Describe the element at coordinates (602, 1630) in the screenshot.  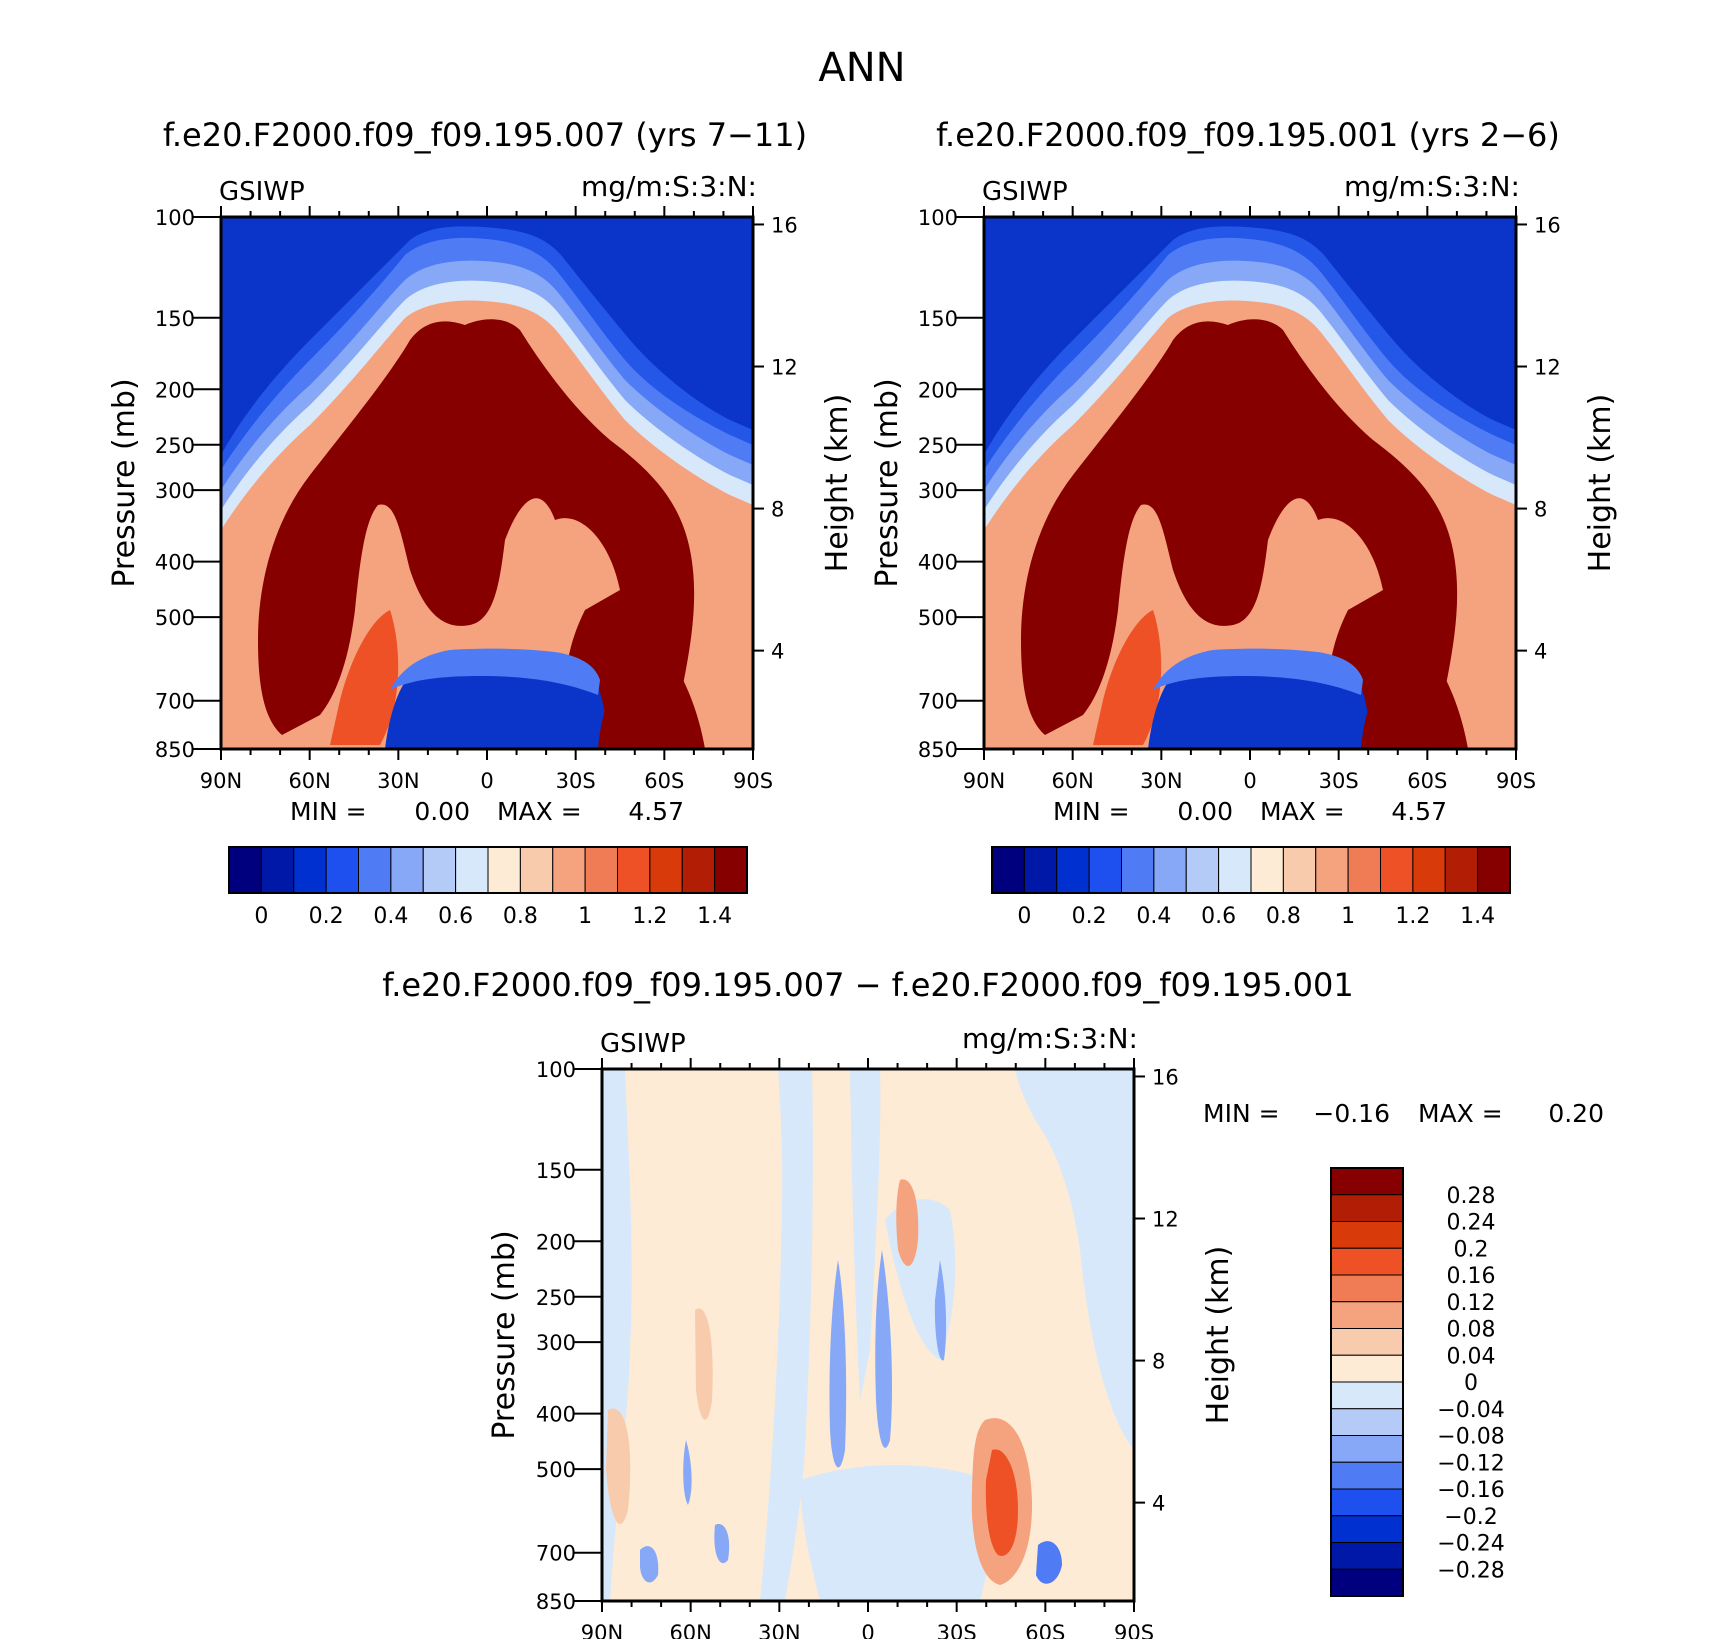
I see `x-tick-label: 90N` at that location.